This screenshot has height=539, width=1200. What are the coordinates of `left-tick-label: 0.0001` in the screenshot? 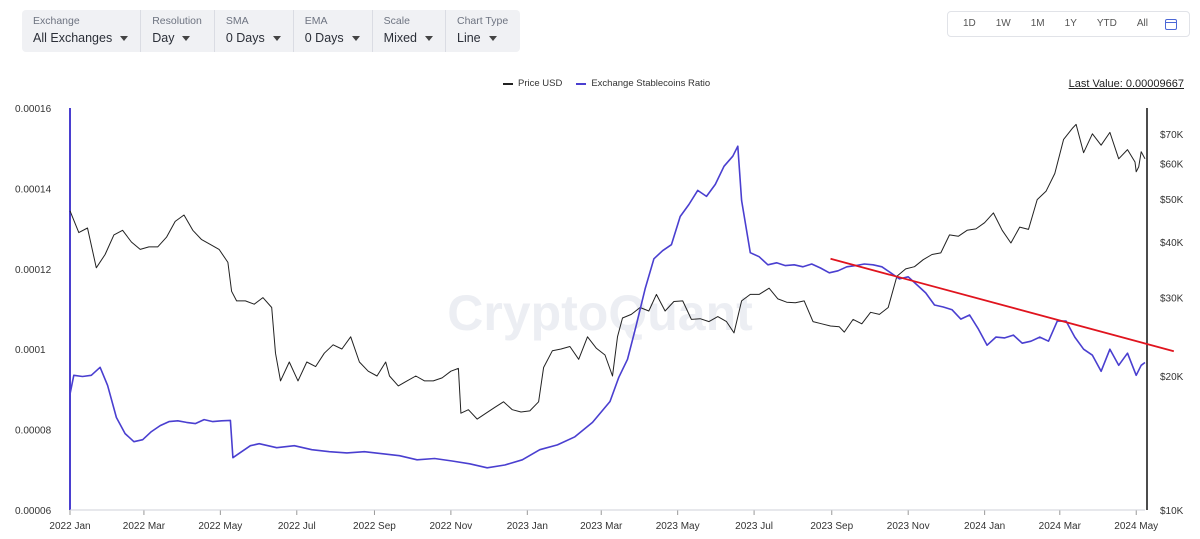 It's located at (30, 350).